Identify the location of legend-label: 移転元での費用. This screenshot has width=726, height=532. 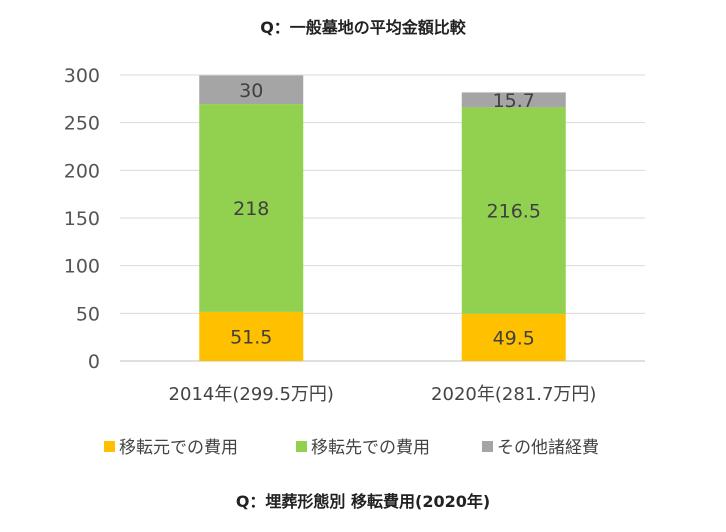
(178, 448).